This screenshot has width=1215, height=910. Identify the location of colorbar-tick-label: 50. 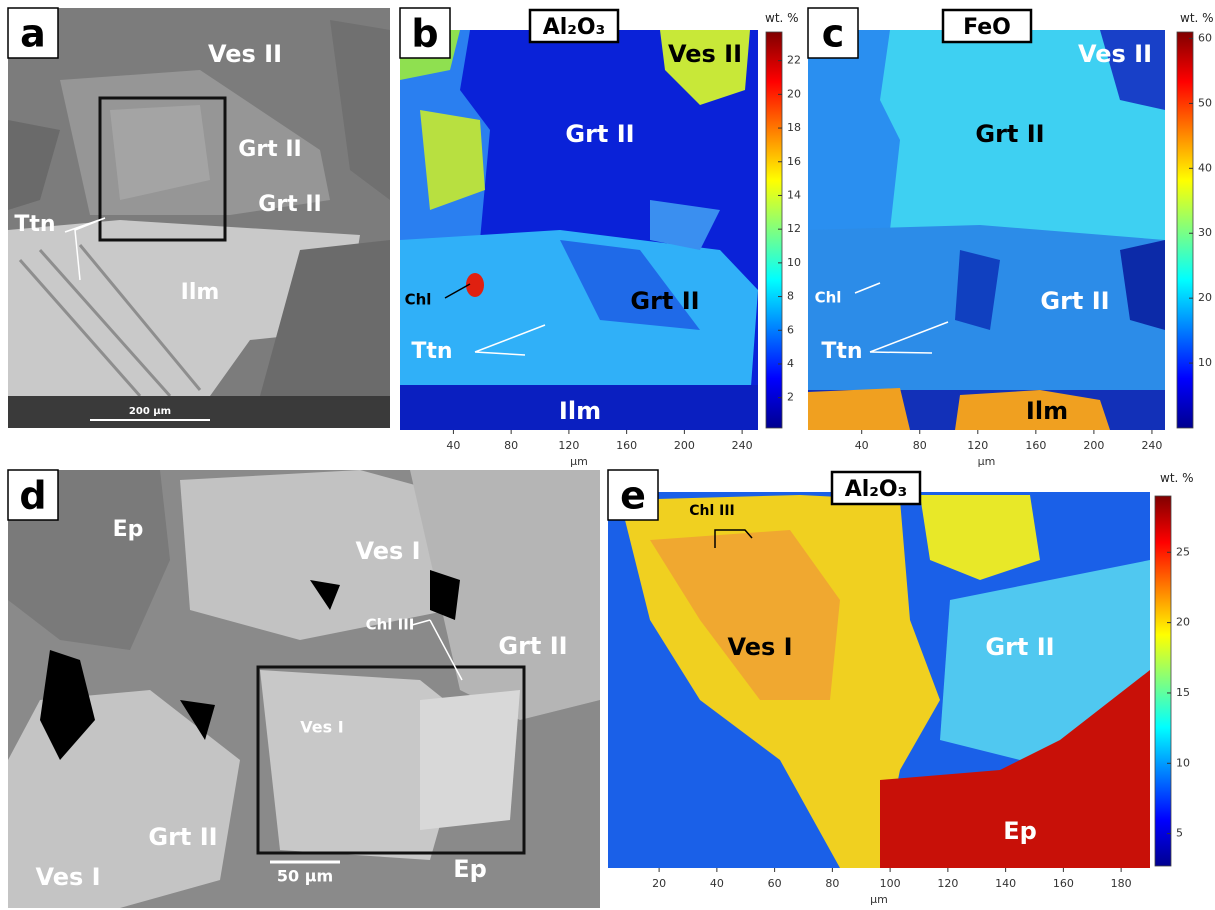
(1205, 102).